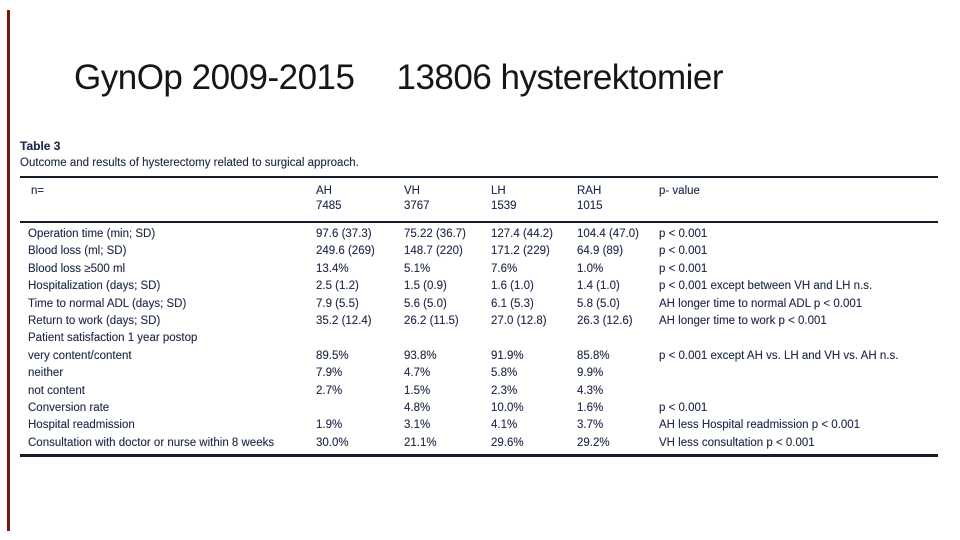 Image resolution: width=960 pixels, height=540 pixels. Describe the element at coordinates (412, 191) in the screenshot. I see `column-header-name: VH` at that location.